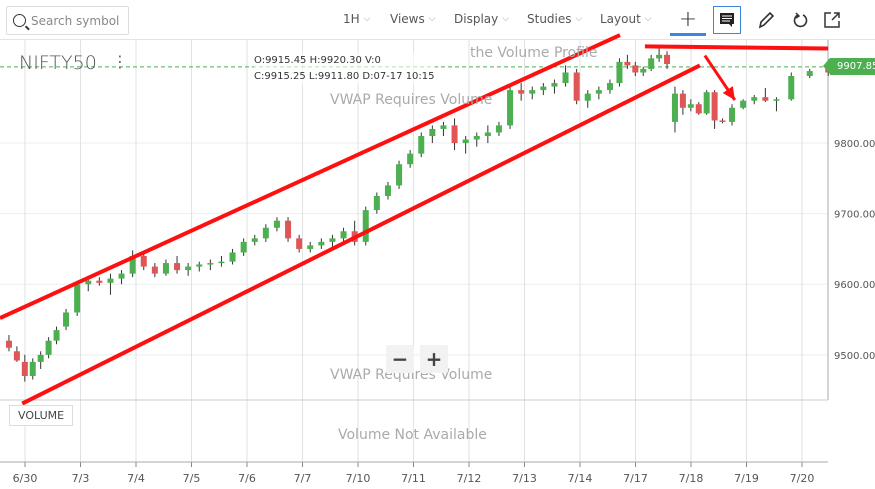  What do you see at coordinates (727, 20) in the screenshot?
I see `comment-button` at bounding box center [727, 20].